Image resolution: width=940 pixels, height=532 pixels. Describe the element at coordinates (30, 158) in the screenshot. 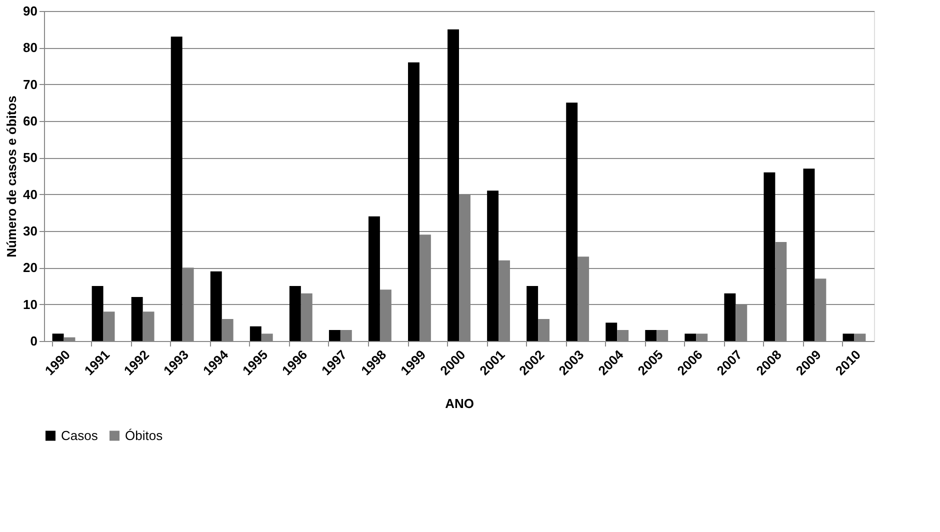

I see `y-tick-label: 50` at that location.